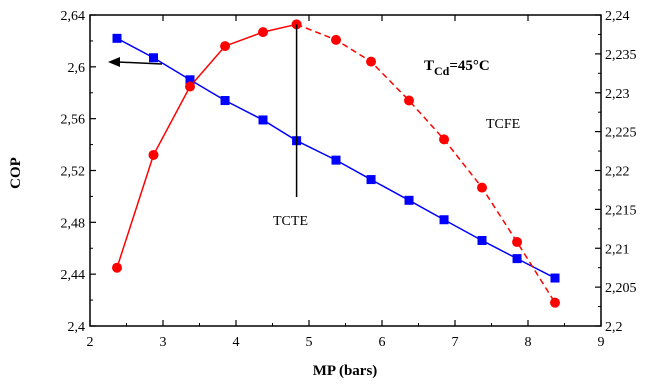 The width and height of the screenshot is (651, 384). Describe the element at coordinates (617, 249) in the screenshot. I see `y-right-tick-label: 2,21` at that location.